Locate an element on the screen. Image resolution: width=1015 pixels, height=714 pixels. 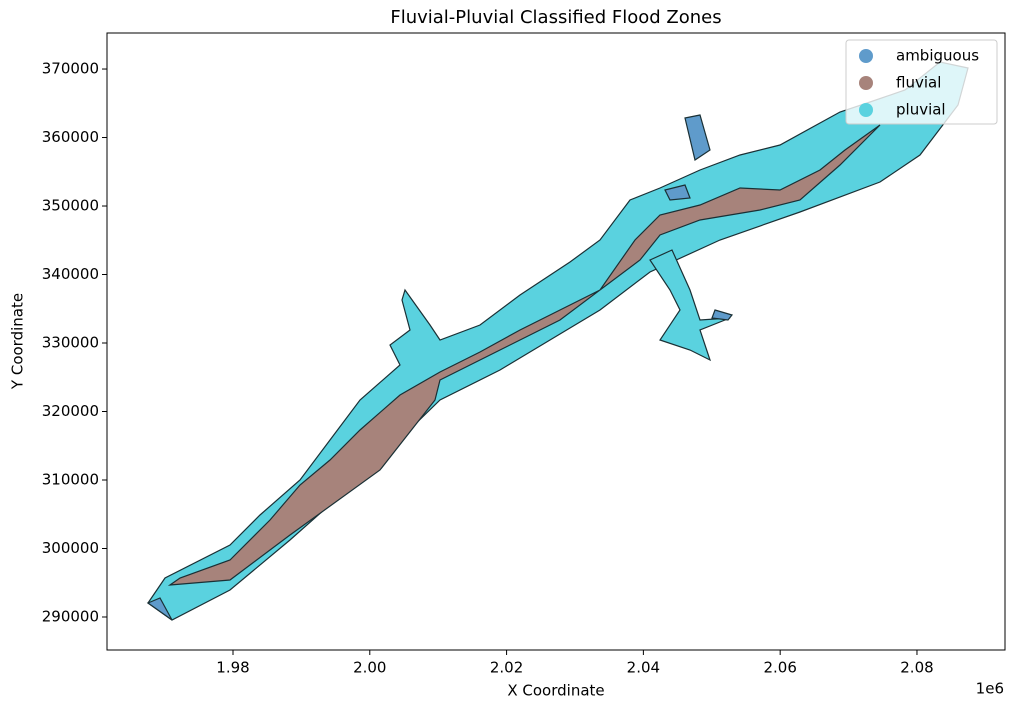
y-tick-label: 330000 is located at coordinates (70, 343).